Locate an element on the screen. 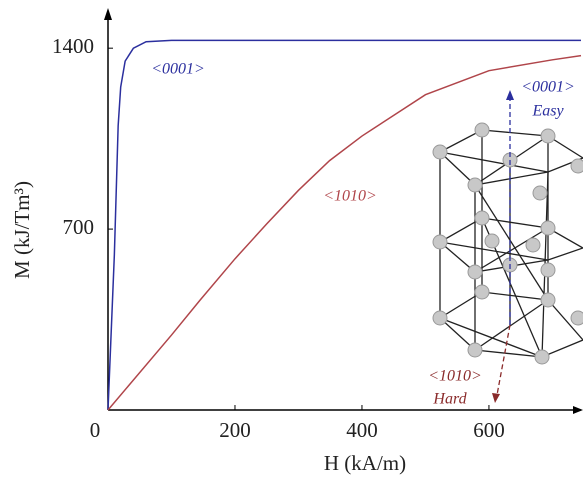 This screenshot has height=480, width=583. series-annotation: <1010> is located at coordinates (350, 196).